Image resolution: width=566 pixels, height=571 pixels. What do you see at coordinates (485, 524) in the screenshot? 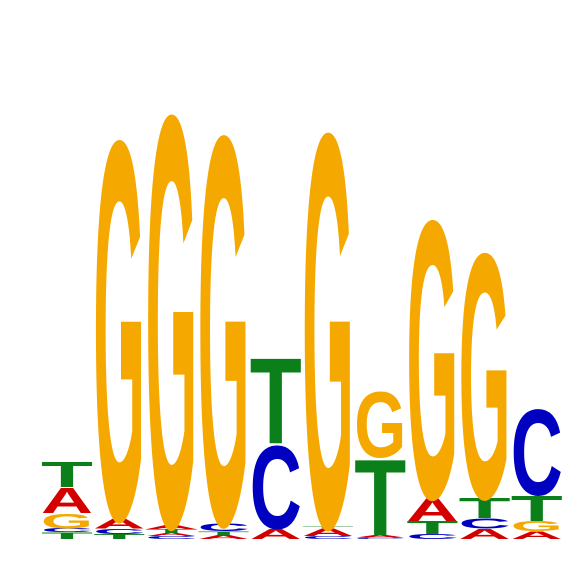
I see `logo-letter-C-pos9: C` at bounding box center [485, 524].